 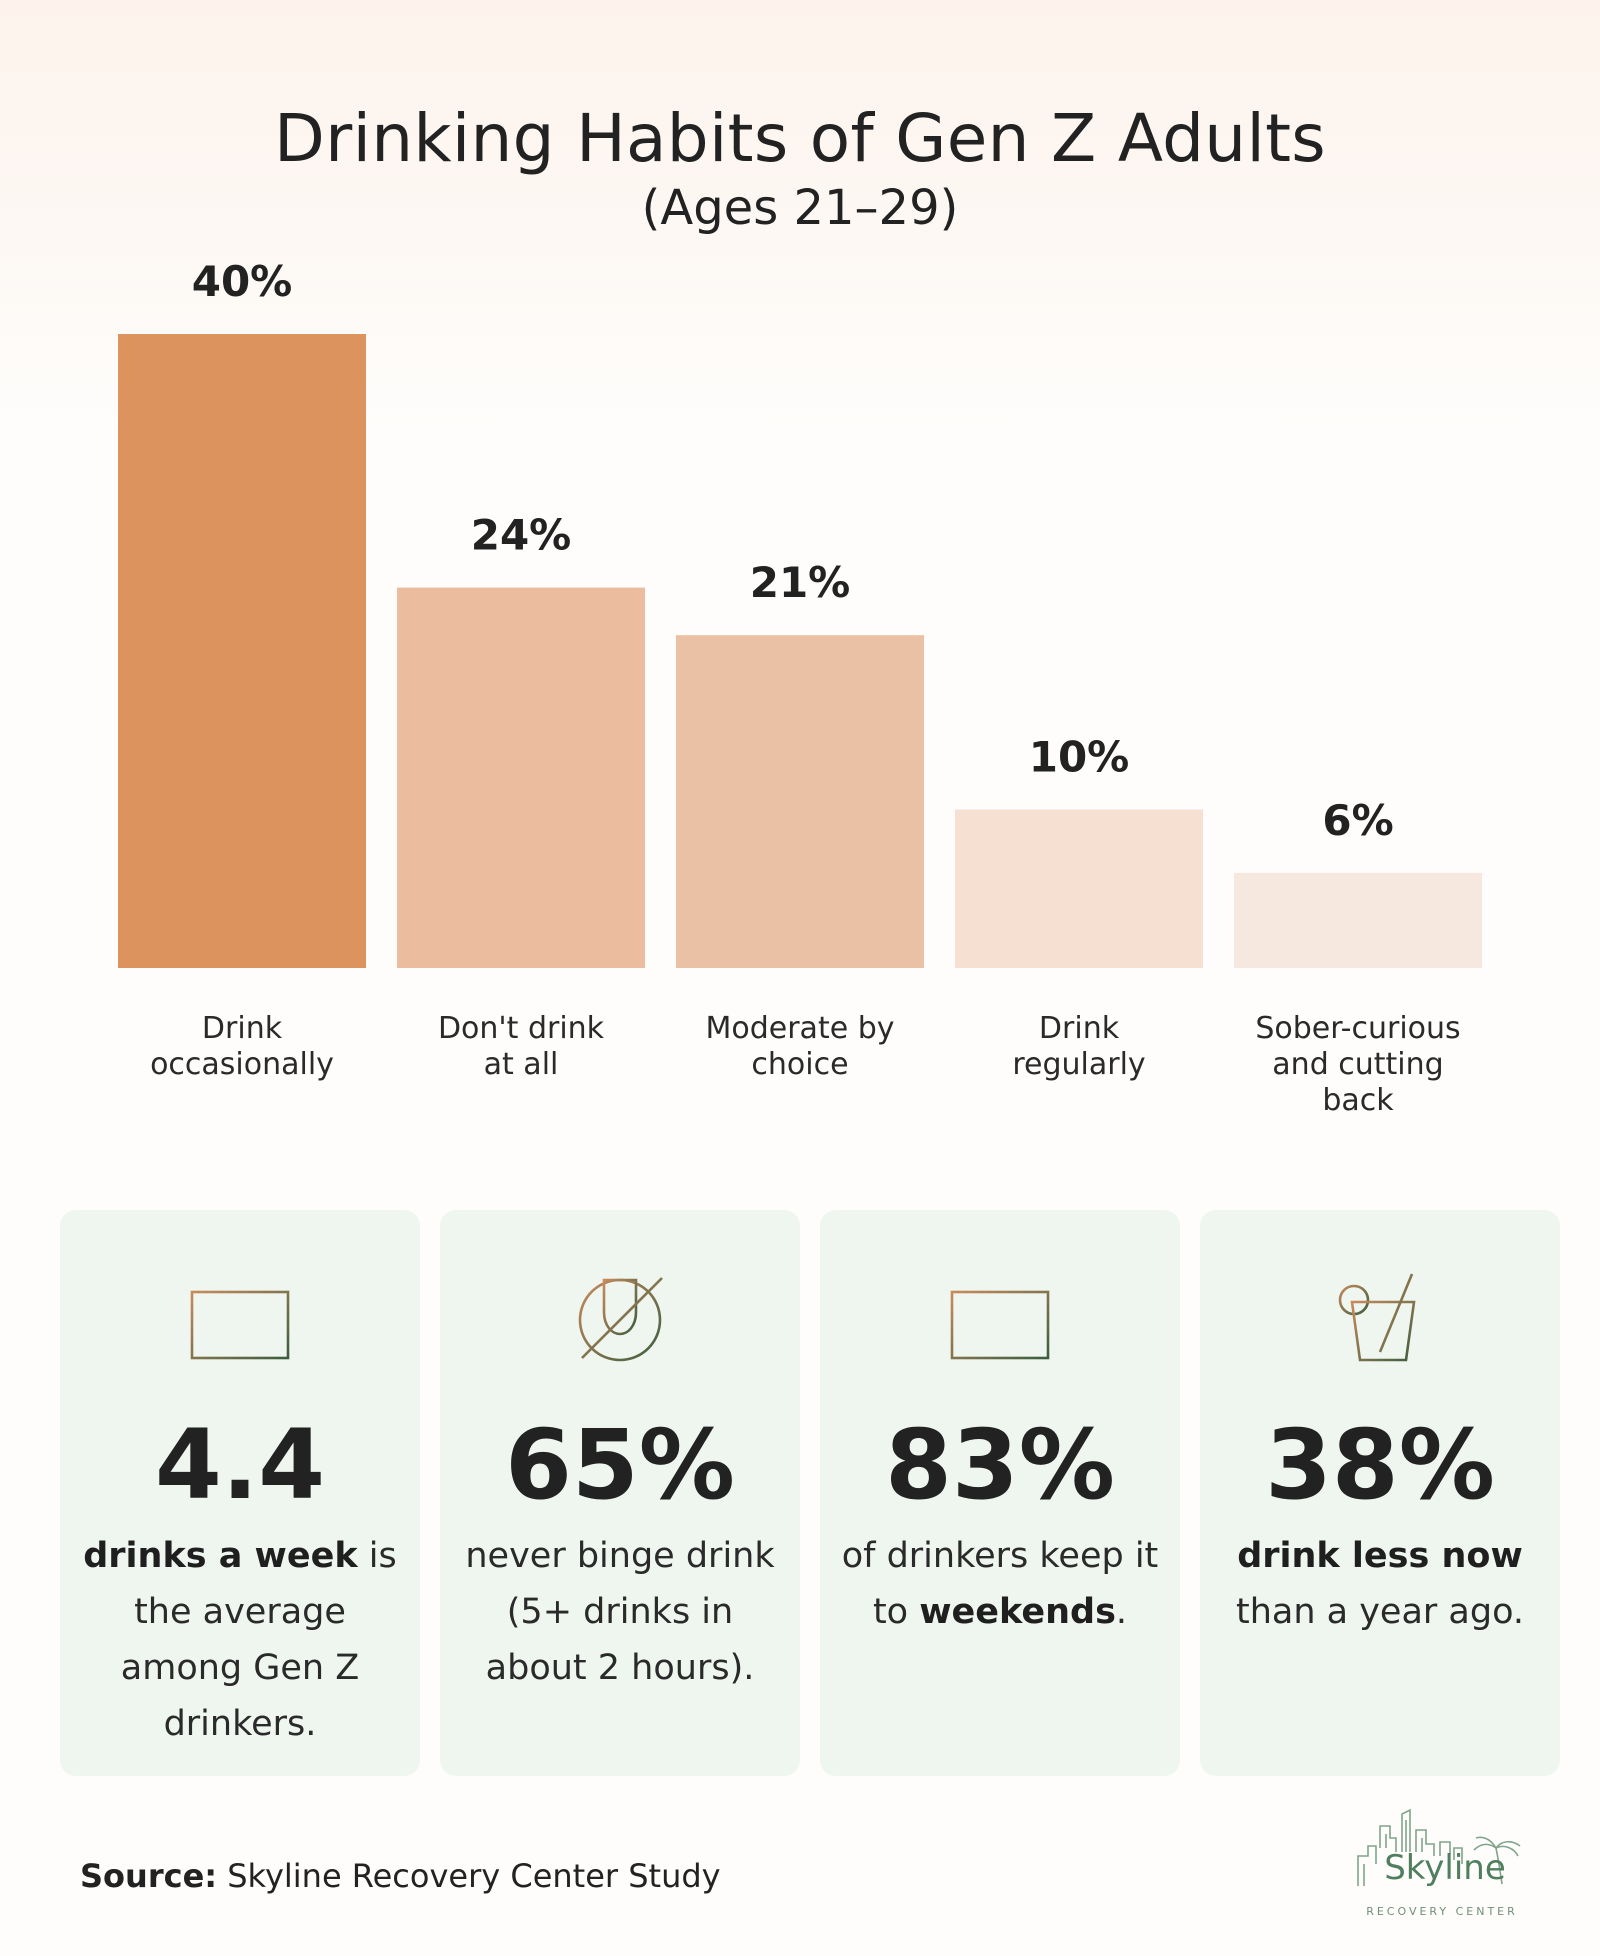 What do you see at coordinates (1017, 1612) in the screenshot?
I see `stat-emphasis: weekends` at bounding box center [1017, 1612].